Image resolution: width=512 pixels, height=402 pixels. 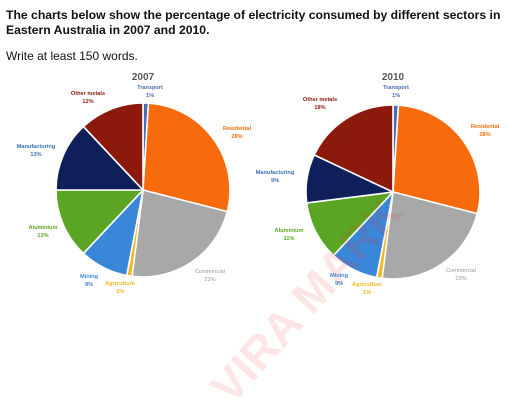 I want to click on chart-title: 2010, so click(x=393, y=77).